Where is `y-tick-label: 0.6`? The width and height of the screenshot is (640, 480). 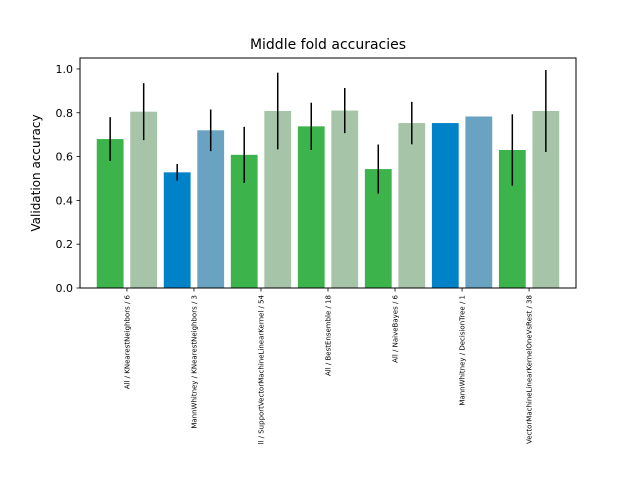
y-tick-label: 0.6 is located at coordinates (65, 157).